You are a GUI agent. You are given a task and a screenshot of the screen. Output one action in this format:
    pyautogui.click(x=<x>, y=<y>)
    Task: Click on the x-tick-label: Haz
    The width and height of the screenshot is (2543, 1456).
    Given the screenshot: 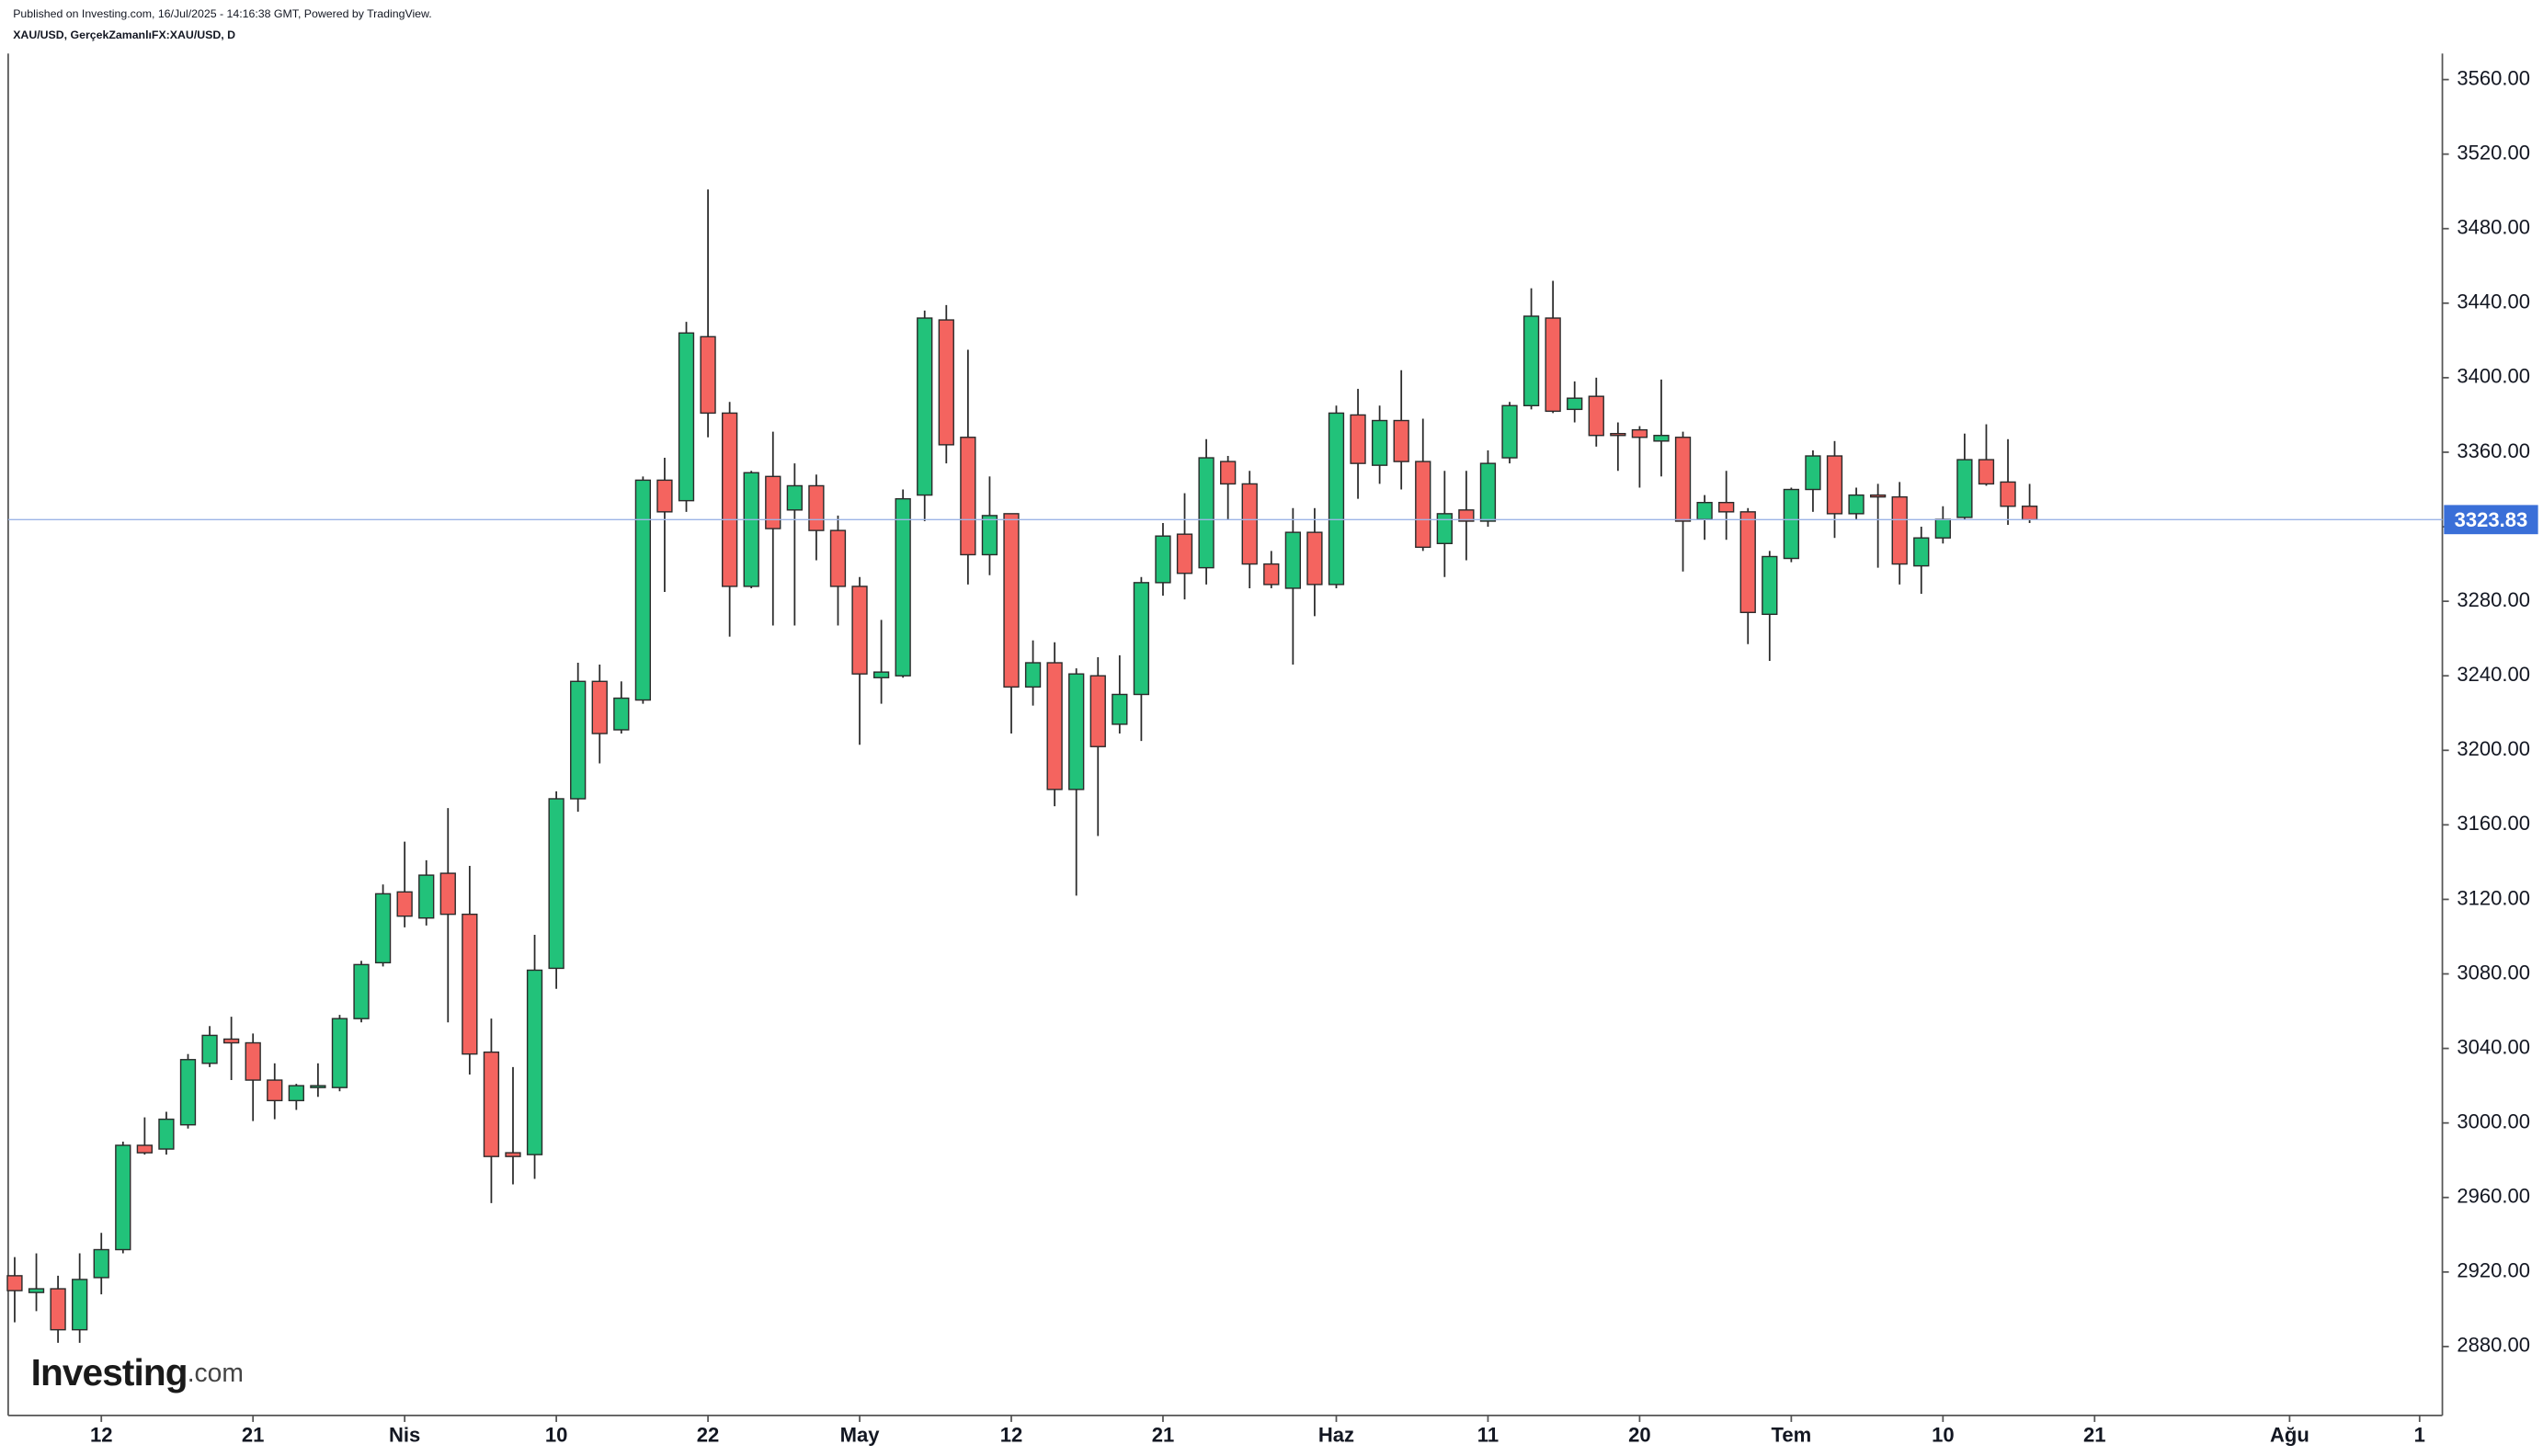 What is the action you would take?
    pyautogui.click(x=1336, y=1435)
    